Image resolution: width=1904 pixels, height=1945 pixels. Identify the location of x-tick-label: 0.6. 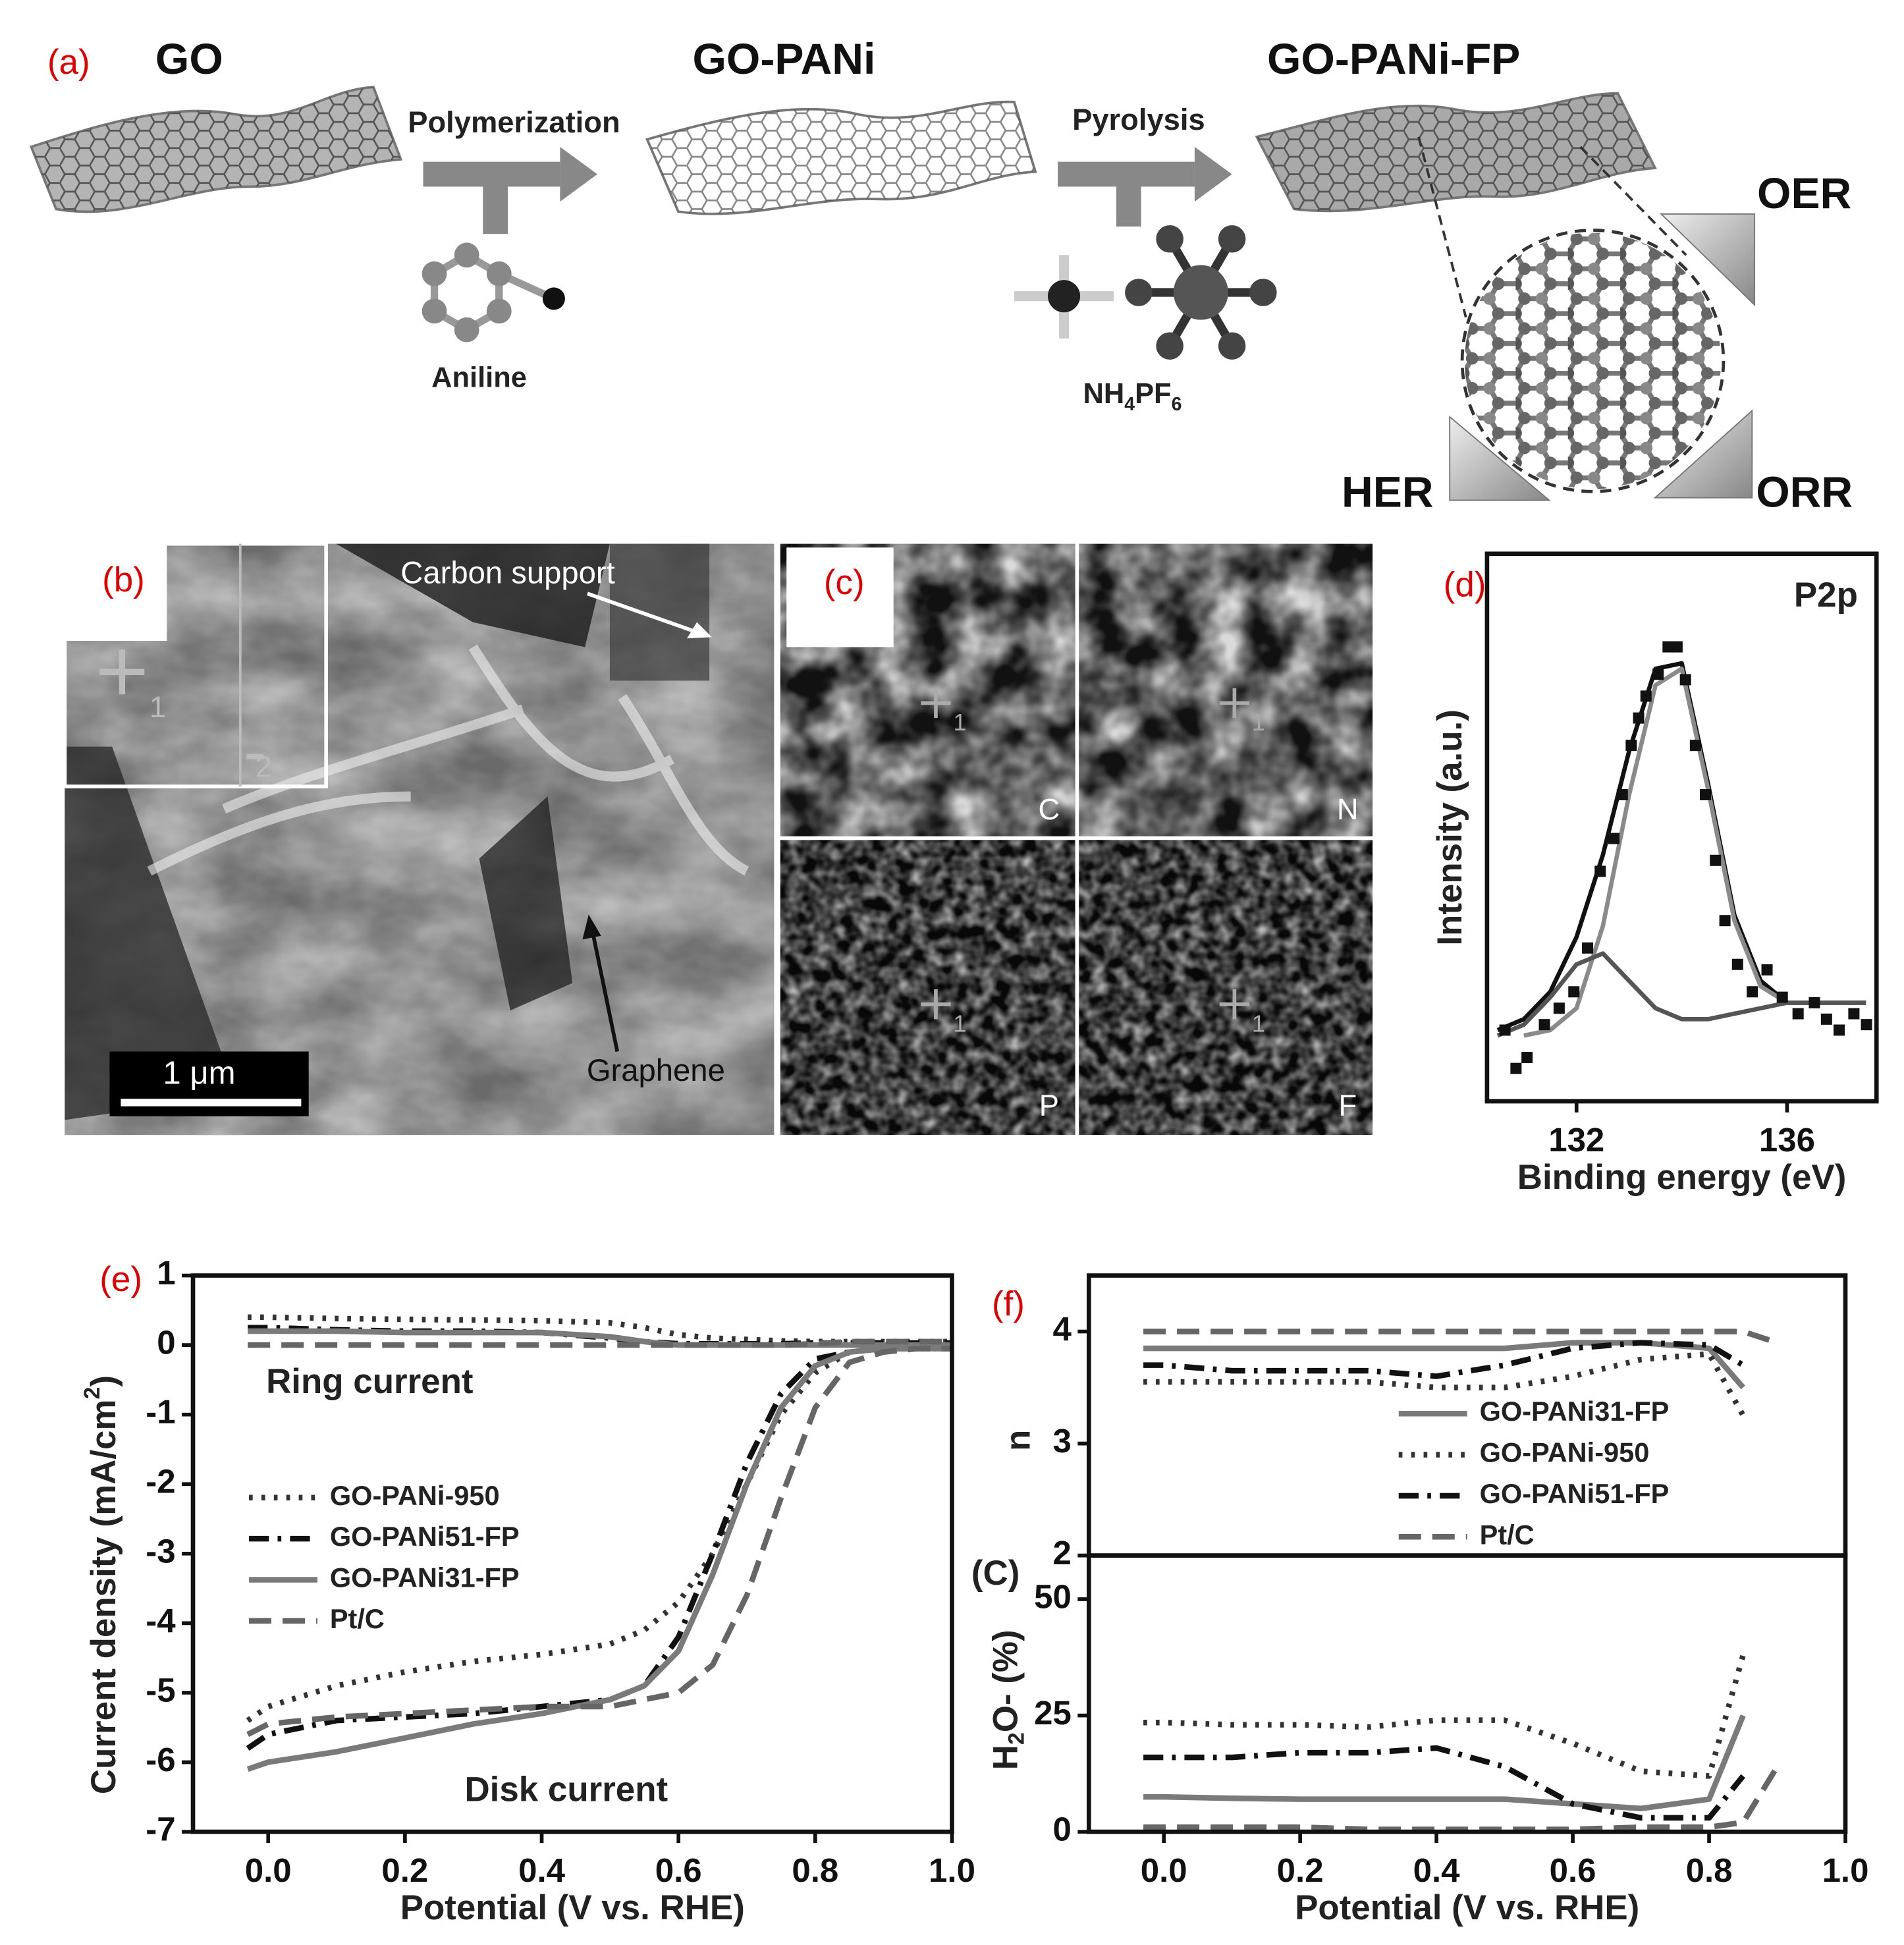
(678, 1870).